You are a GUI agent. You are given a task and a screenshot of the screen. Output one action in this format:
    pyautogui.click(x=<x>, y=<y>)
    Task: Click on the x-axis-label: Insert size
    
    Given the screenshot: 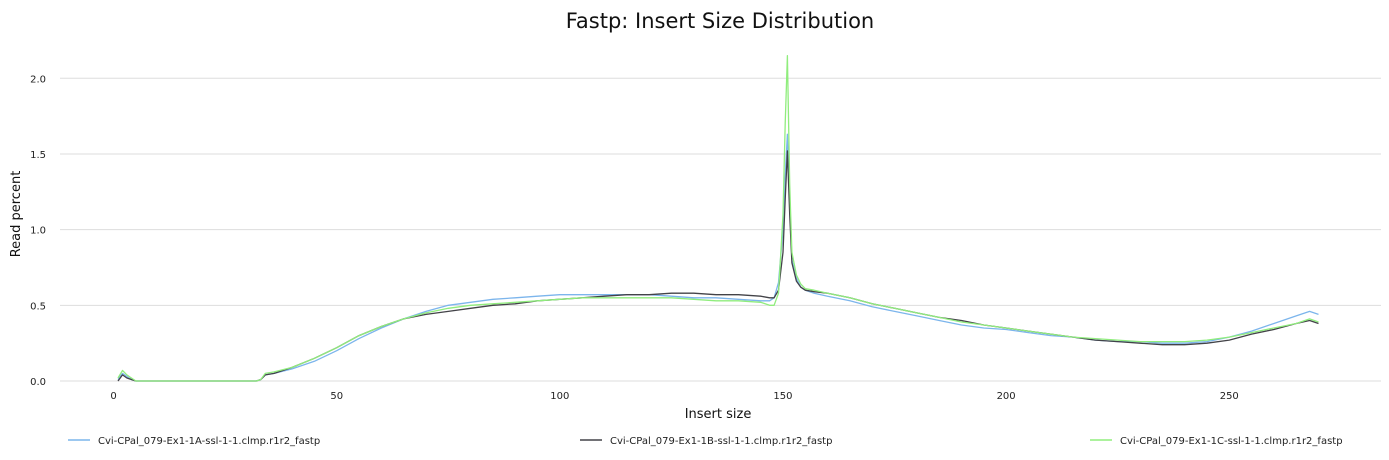 What is the action you would take?
    pyautogui.click(x=718, y=414)
    